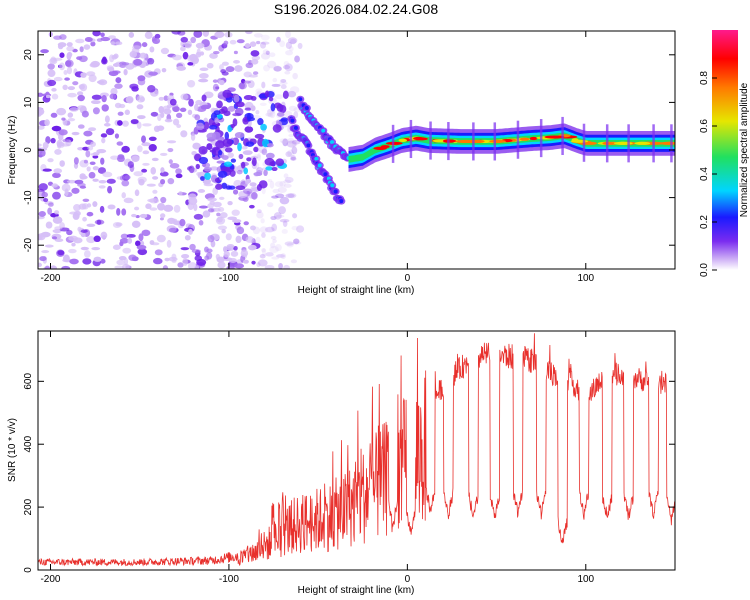 Image resolution: width=750 pixels, height=600 pixels. I want to click on colorbar-tick-label: 0.8, so click(704, 78).